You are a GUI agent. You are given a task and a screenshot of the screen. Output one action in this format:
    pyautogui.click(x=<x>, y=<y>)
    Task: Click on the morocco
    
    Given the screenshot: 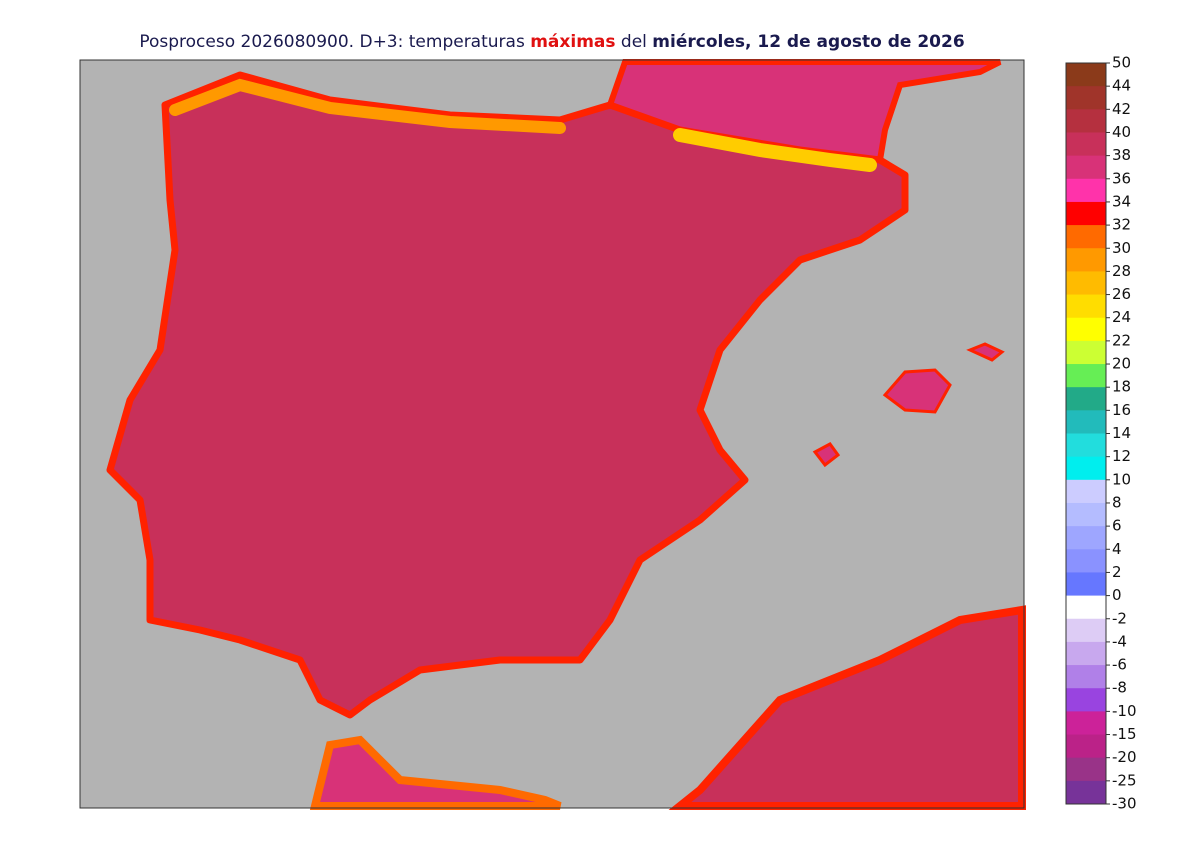 What is the action you would take?
    pyautogui.click(x=435, y=772)
    